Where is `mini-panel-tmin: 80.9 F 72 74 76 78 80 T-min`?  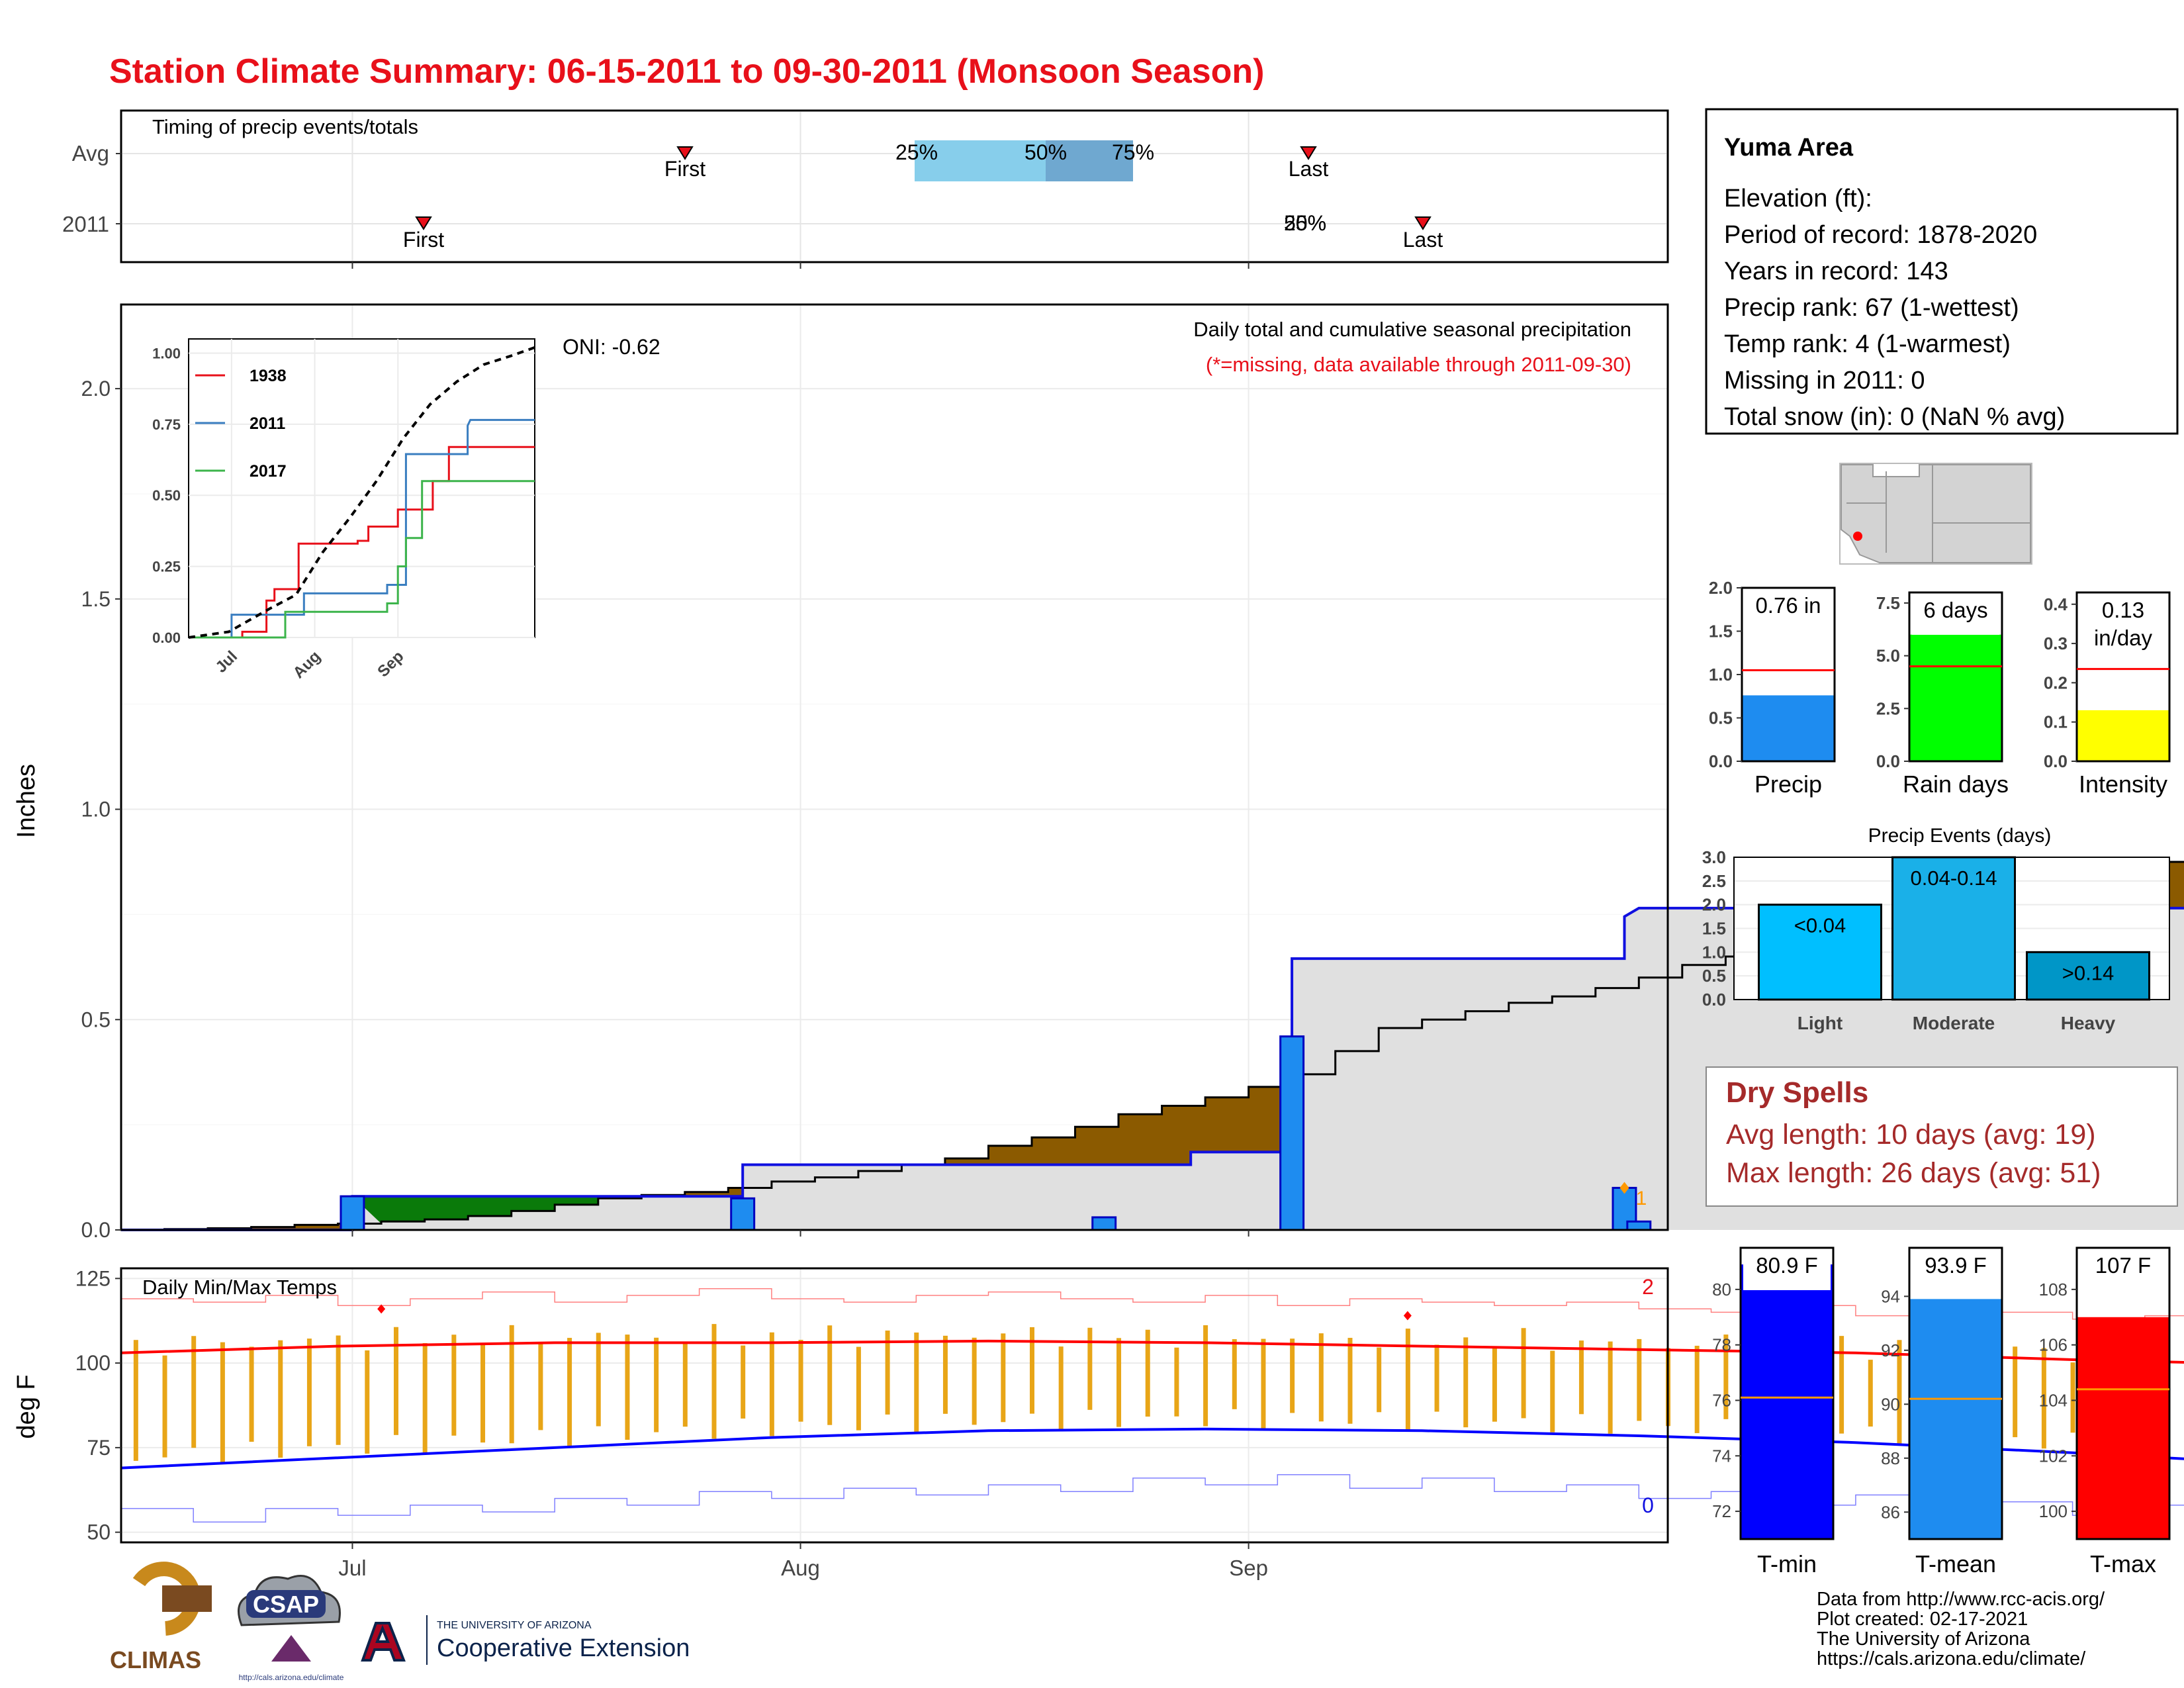 mini-panel-tmin: 80.9 F 72 74 76 78 80 T-min is located at coordinates (1773, 1411).